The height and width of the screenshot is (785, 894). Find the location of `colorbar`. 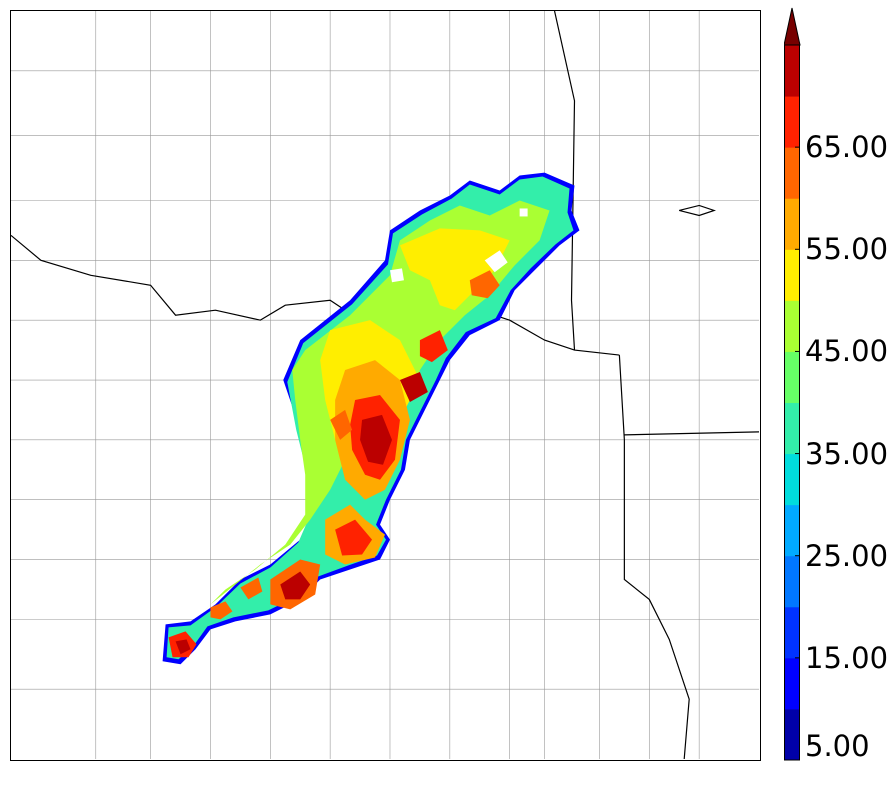

colorbar is located at coordinates (792, 384).